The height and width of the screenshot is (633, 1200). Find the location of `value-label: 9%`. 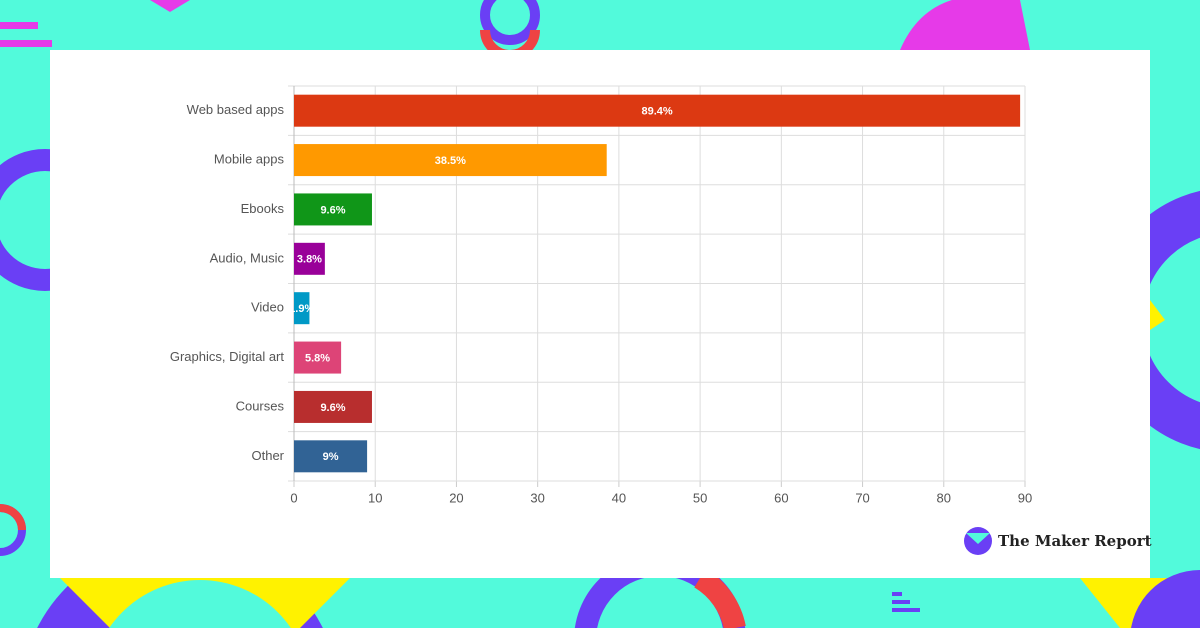

value-label: 9% is located at coordinates (331, 457).